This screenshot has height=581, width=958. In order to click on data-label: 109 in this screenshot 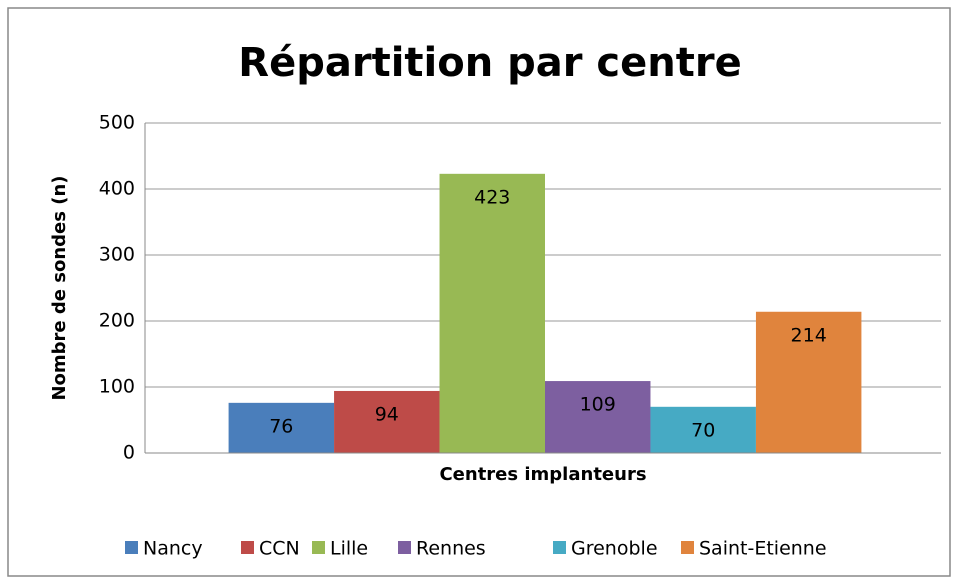, I will do `click(598, 405)`.